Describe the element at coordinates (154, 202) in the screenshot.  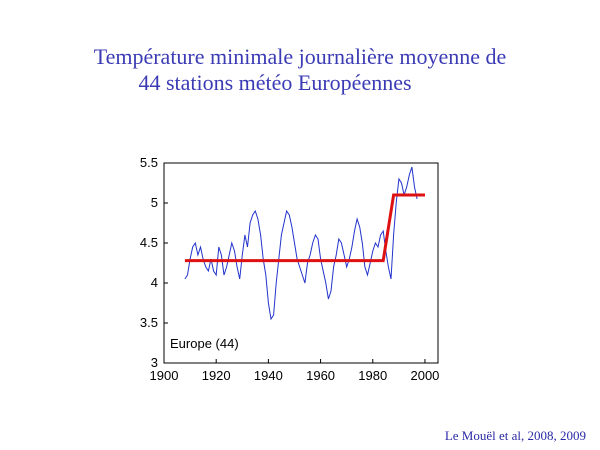
I see `y-tick-label: 5` at that location.